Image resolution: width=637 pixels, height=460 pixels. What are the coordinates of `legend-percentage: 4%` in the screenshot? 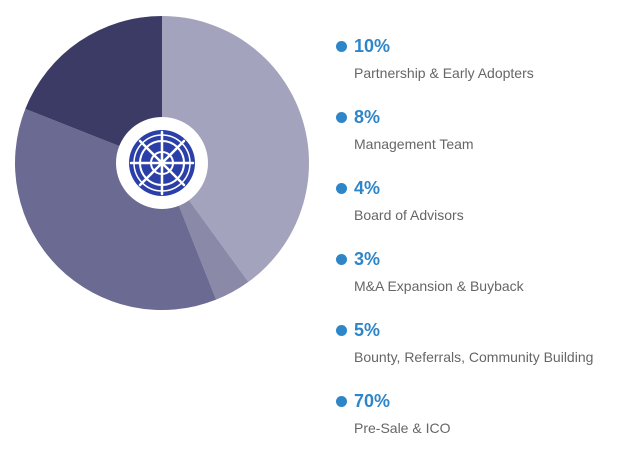 It's located at (367, 188).